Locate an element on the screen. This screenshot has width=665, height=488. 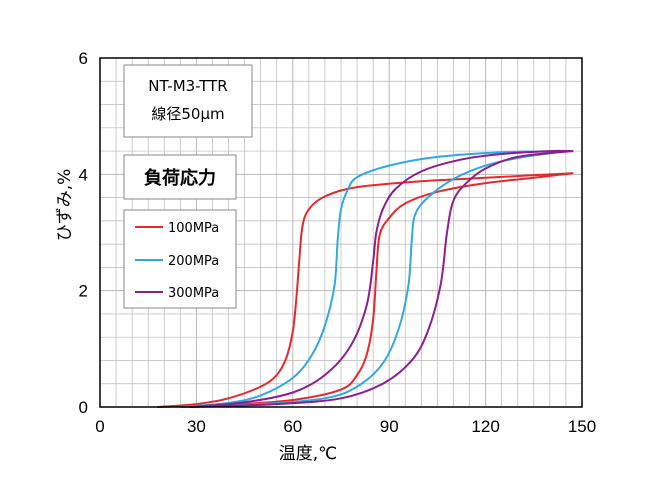
info-box: NT-M3-TTR 線径50μm is located at coordinates (188, 101).